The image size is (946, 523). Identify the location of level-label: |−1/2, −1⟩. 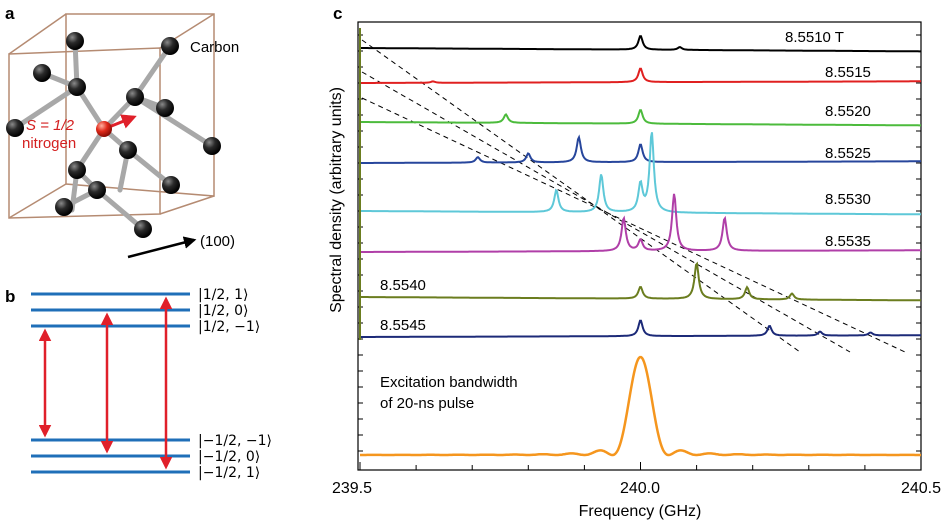
(235, 441).